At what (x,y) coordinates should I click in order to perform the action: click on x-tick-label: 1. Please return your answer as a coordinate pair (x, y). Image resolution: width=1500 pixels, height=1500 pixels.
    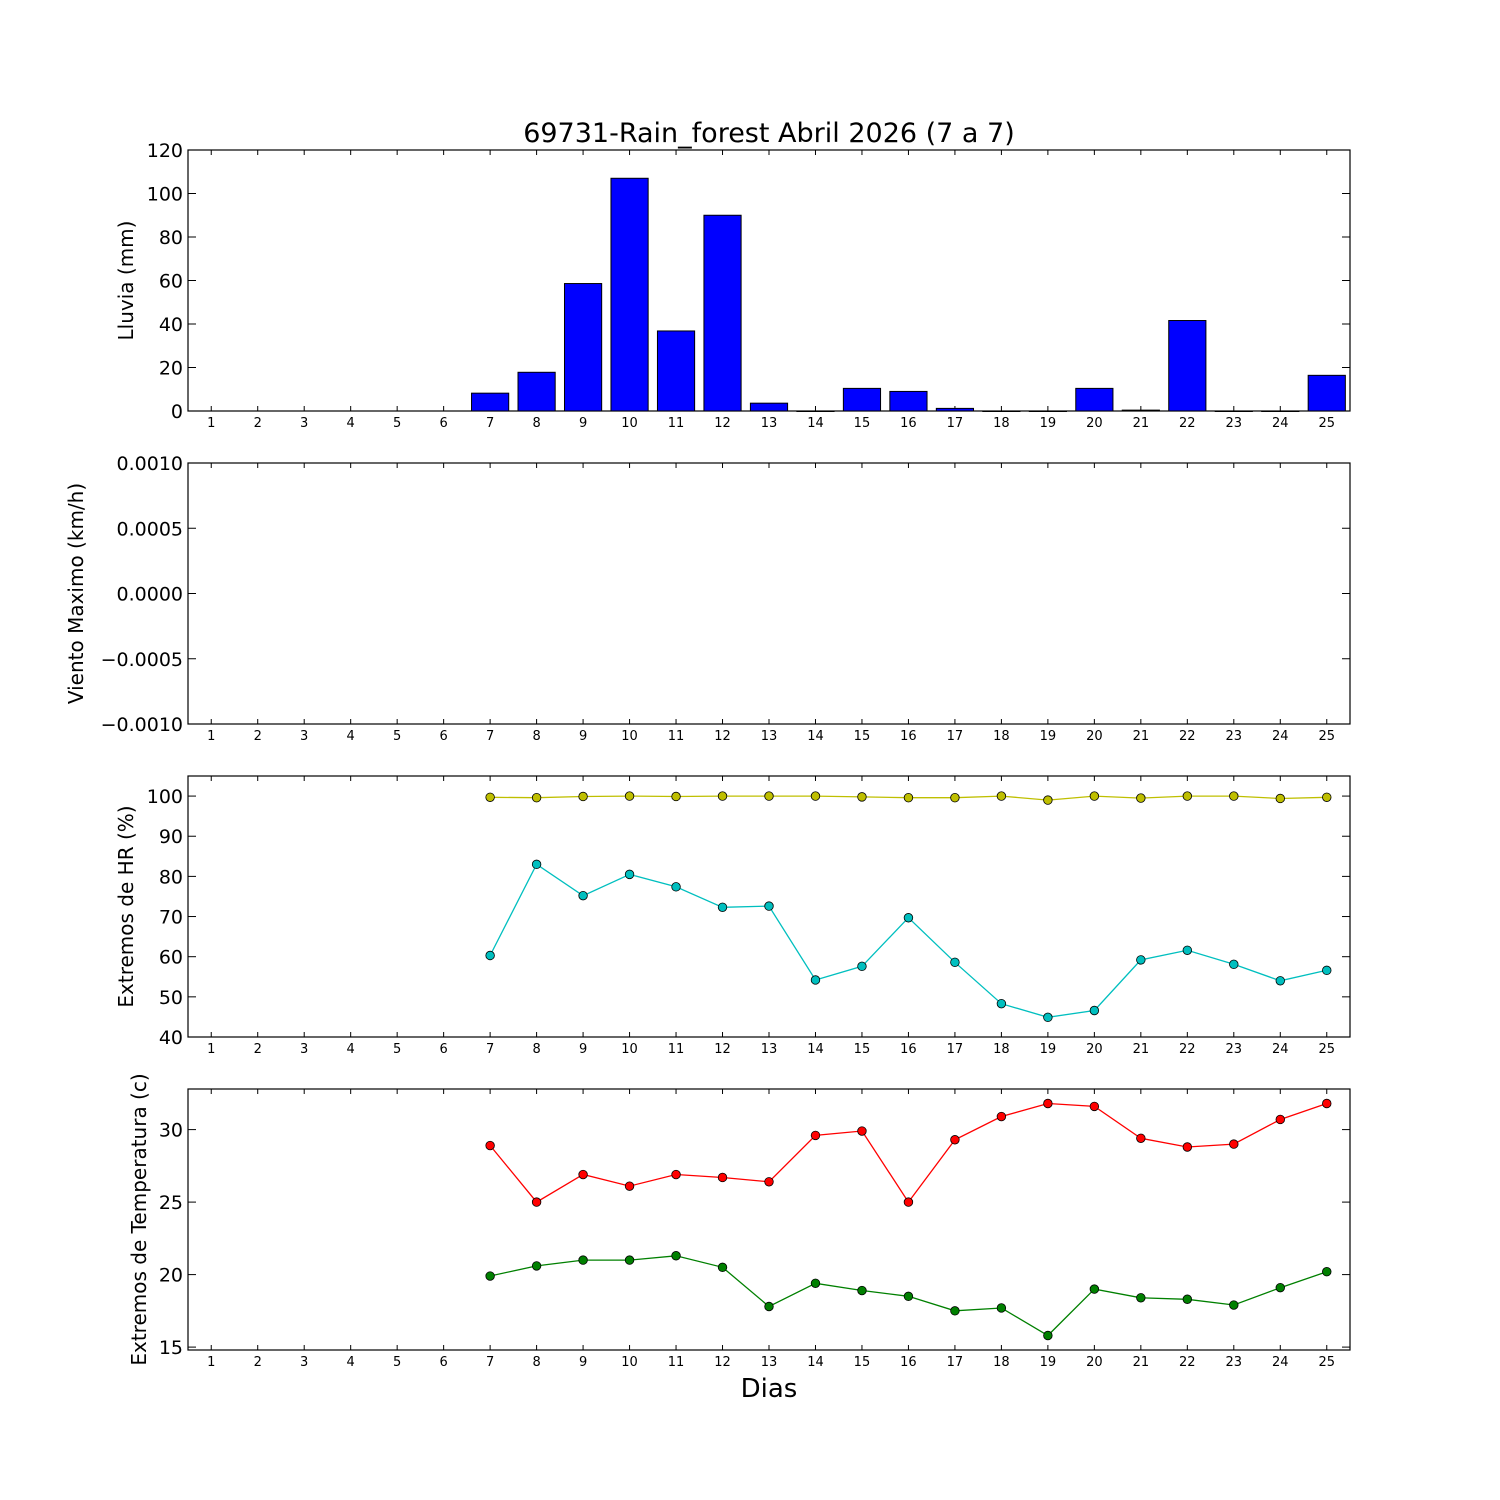
    Looking at the image, I should click on (211, 736).